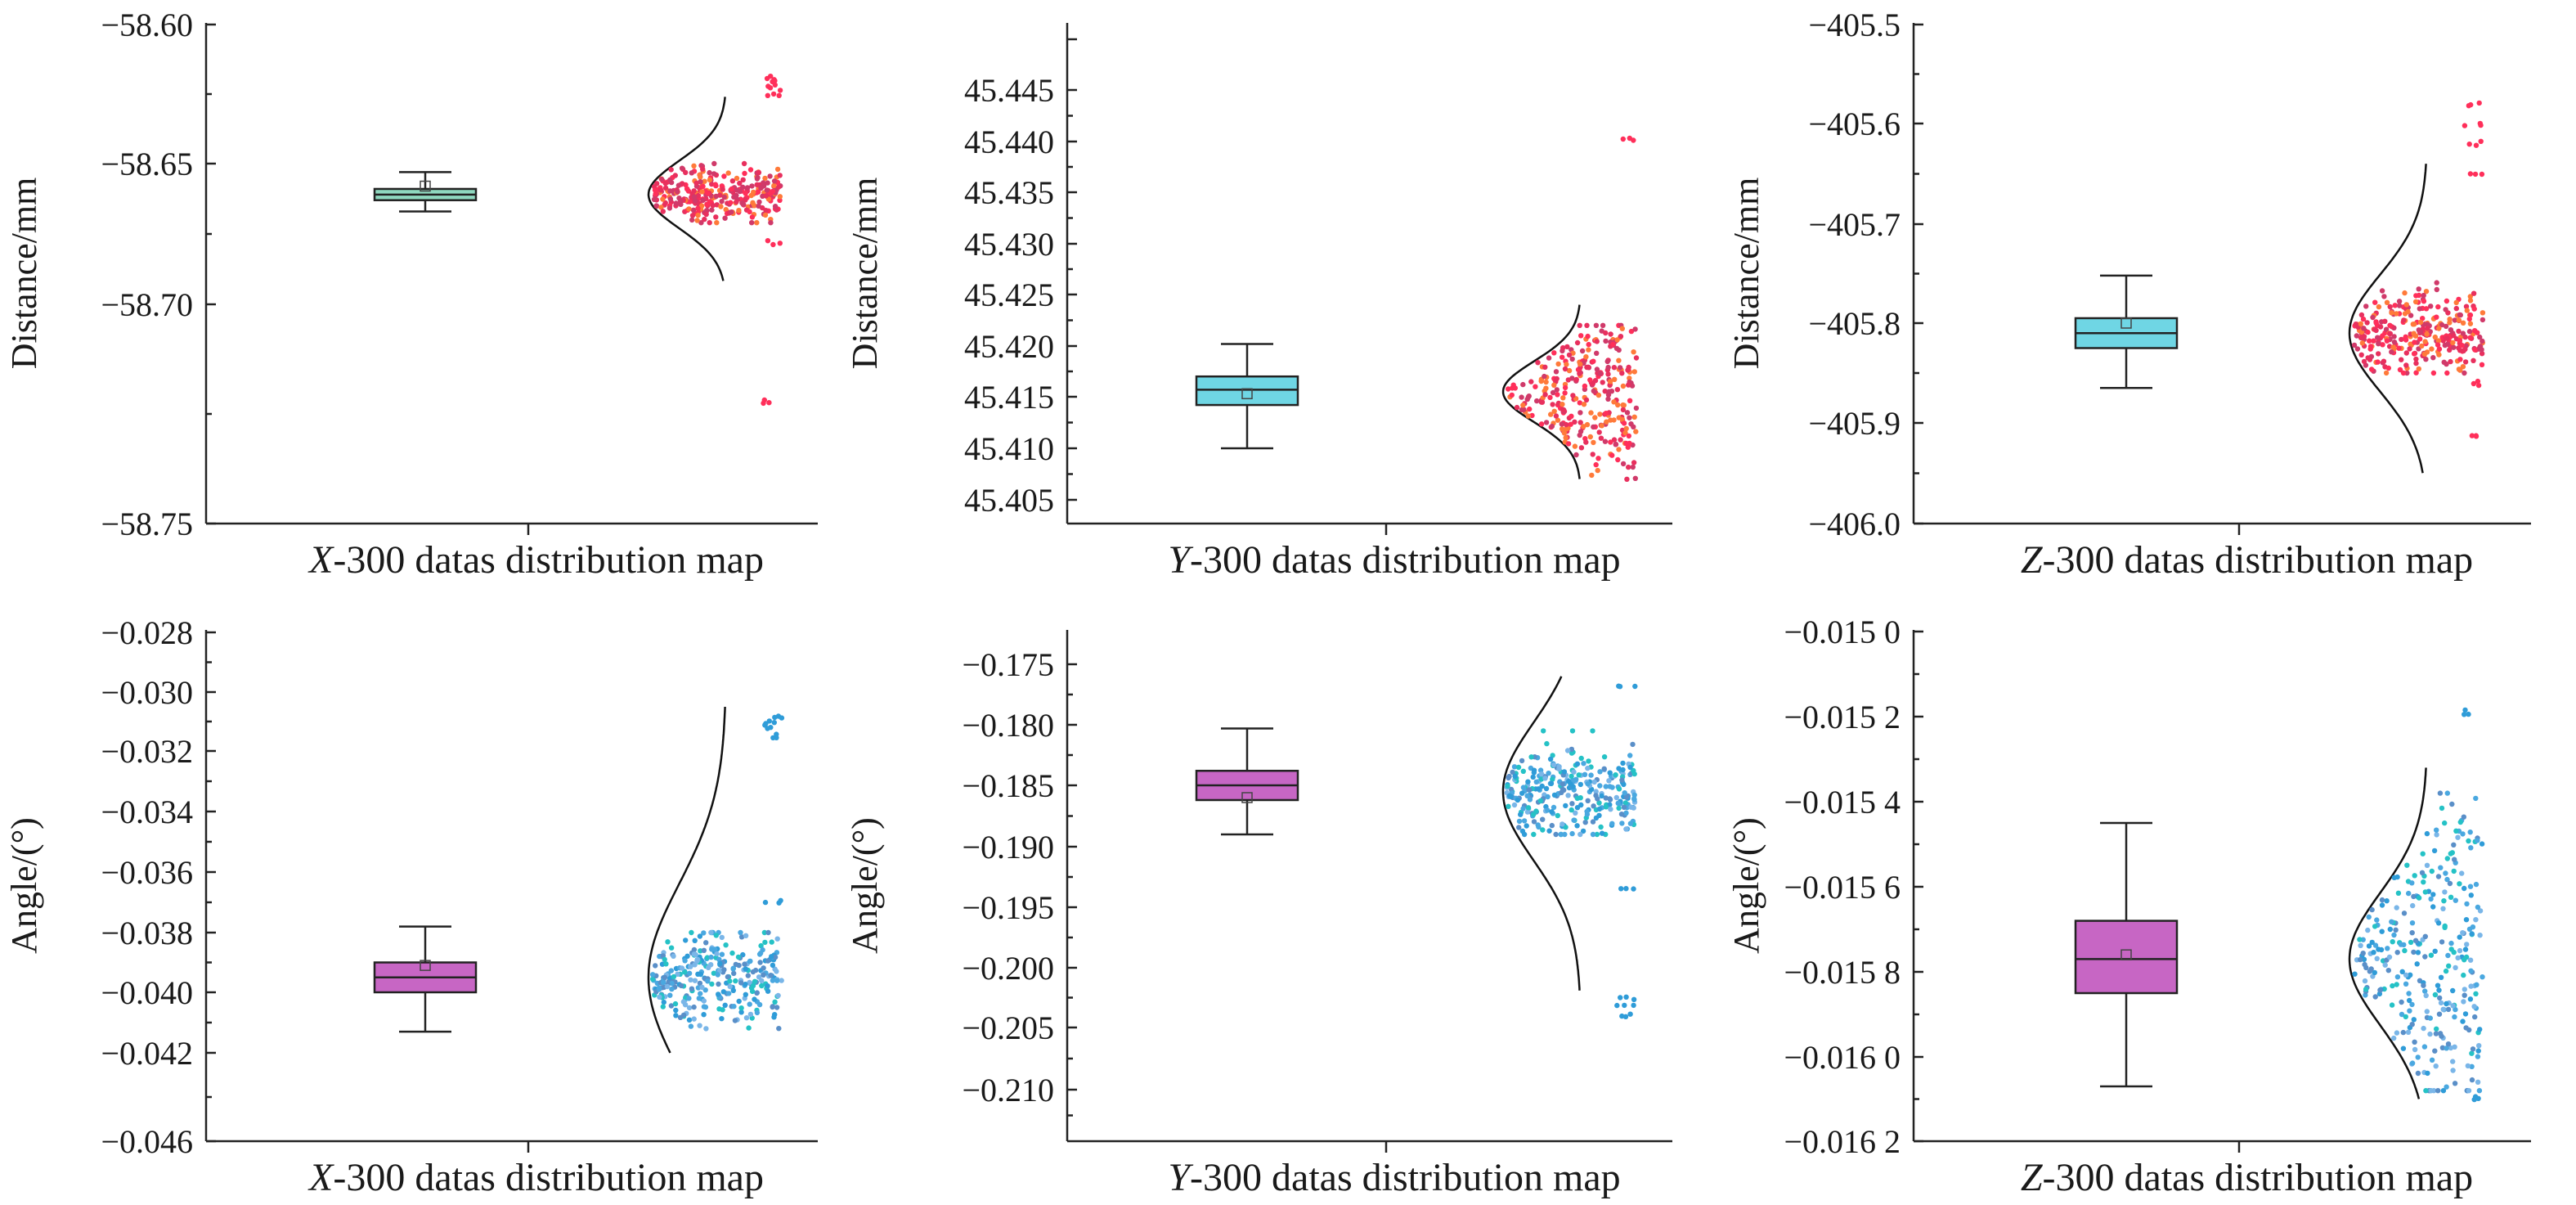 This screenshot has height=1205, width=2576. What do you see at coordinates (865, 274) in the screenshot?
I see `y-axis-title: Distance/mm` at bounding box center [865, 274].